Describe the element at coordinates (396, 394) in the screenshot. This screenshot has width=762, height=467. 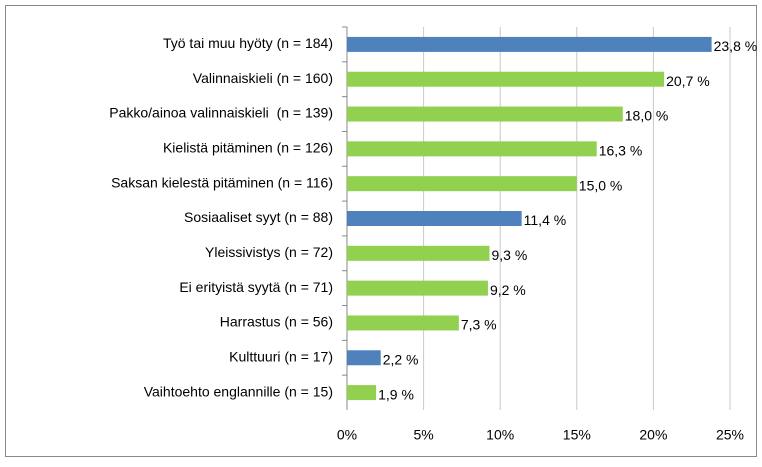
I see `data-label: 1,9 %` at that location.